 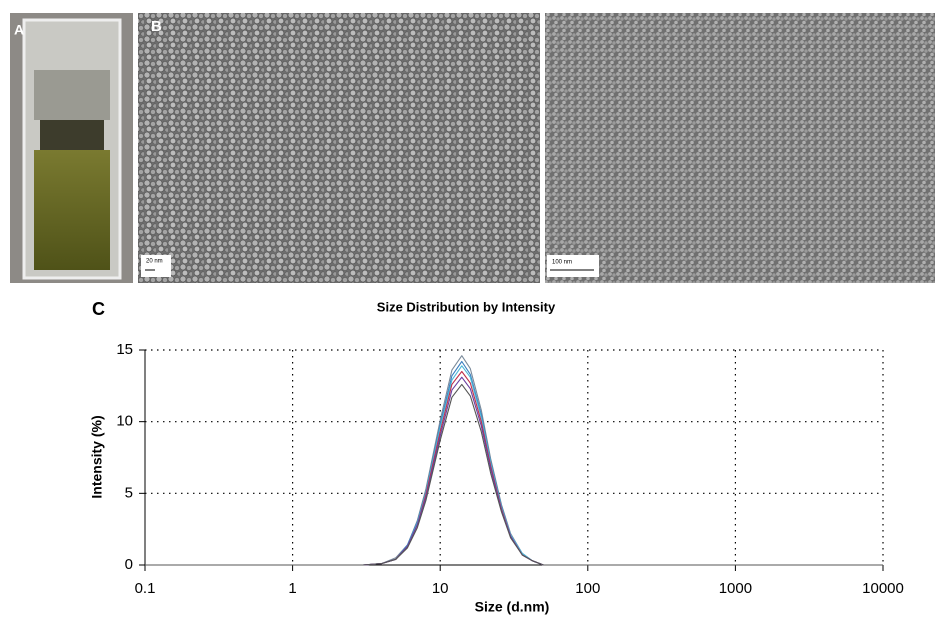 What do you see at coordinates (124, 421) in the screenshot?
I see `y-tick-label: 10` at bounding box center [124, 421].